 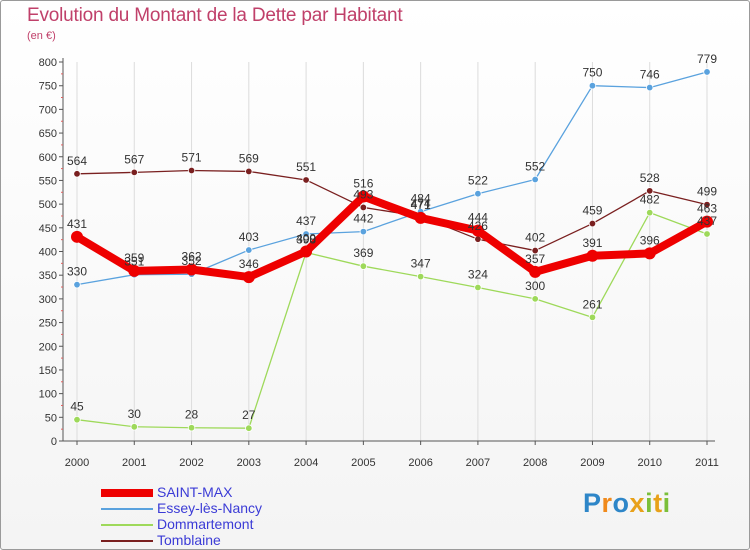 I want to click on data-label: 567, so click(x=134, y=159).